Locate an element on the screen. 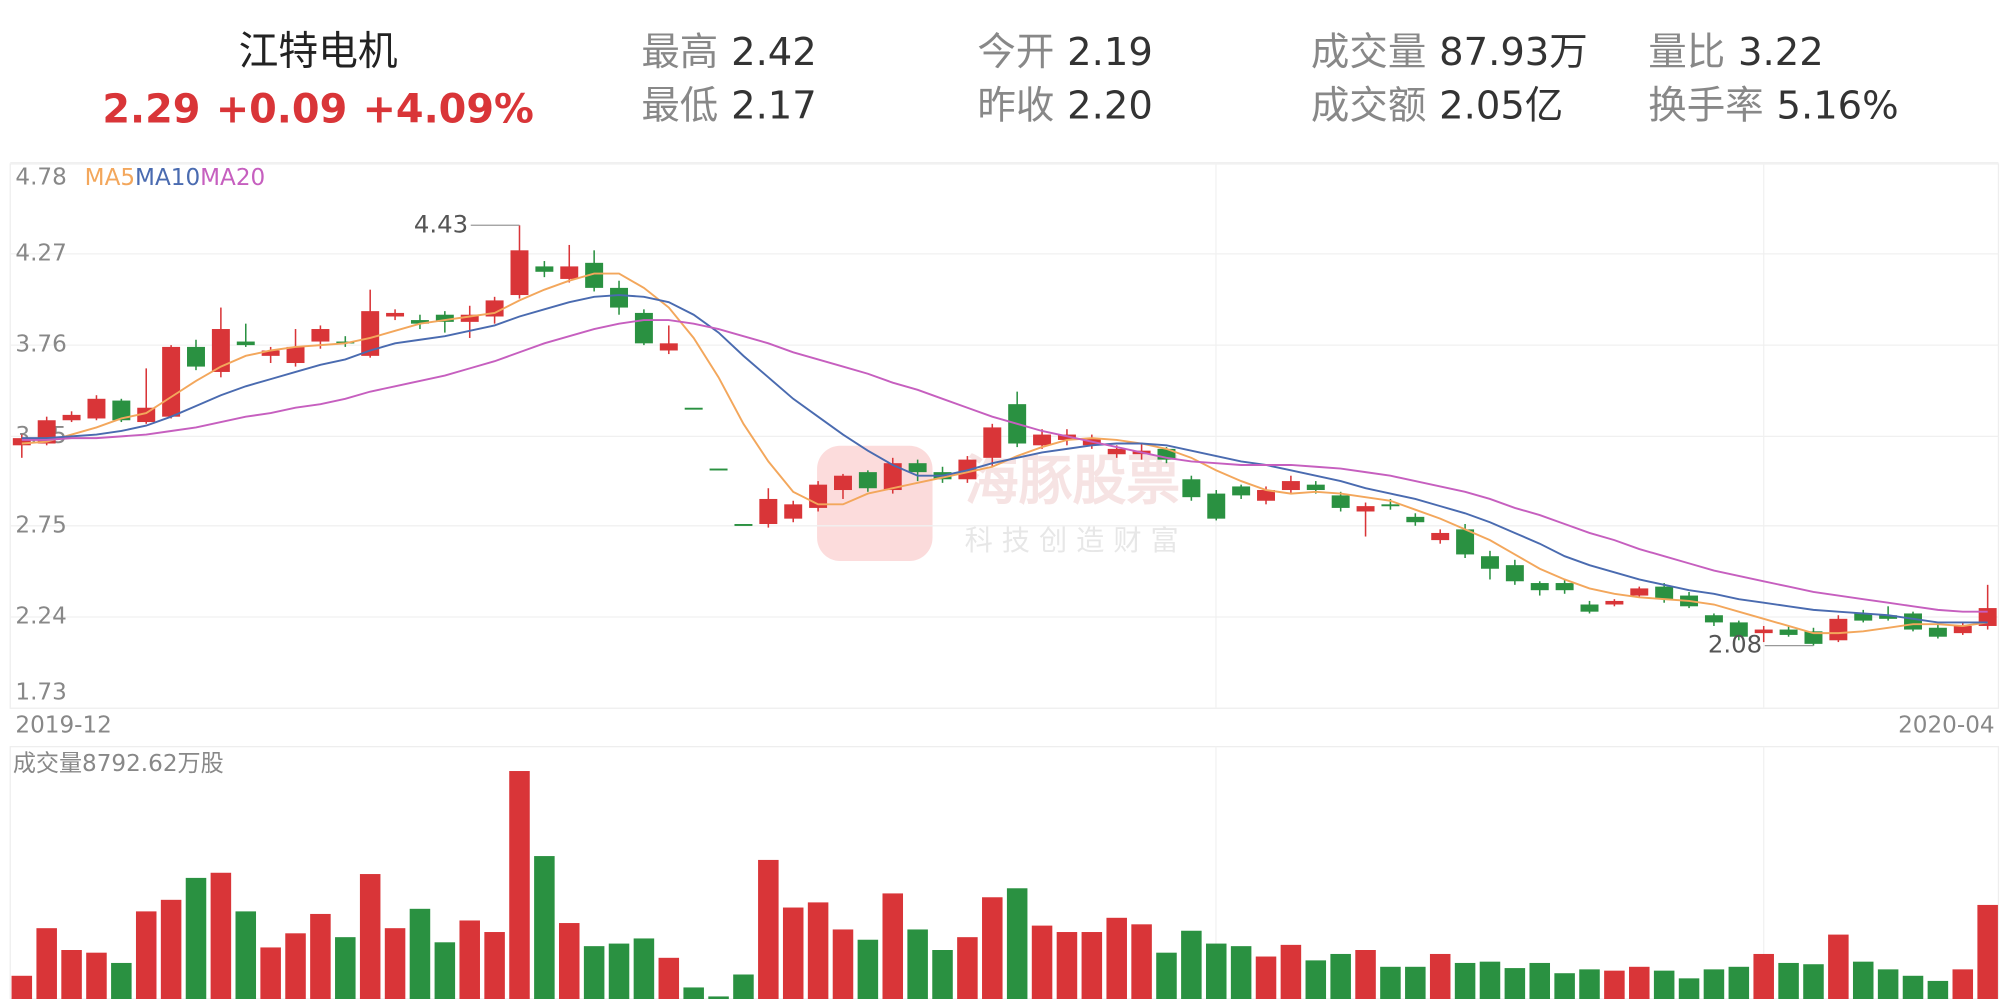  stat: 最低 2.17 is located at coordinates (728, 105).